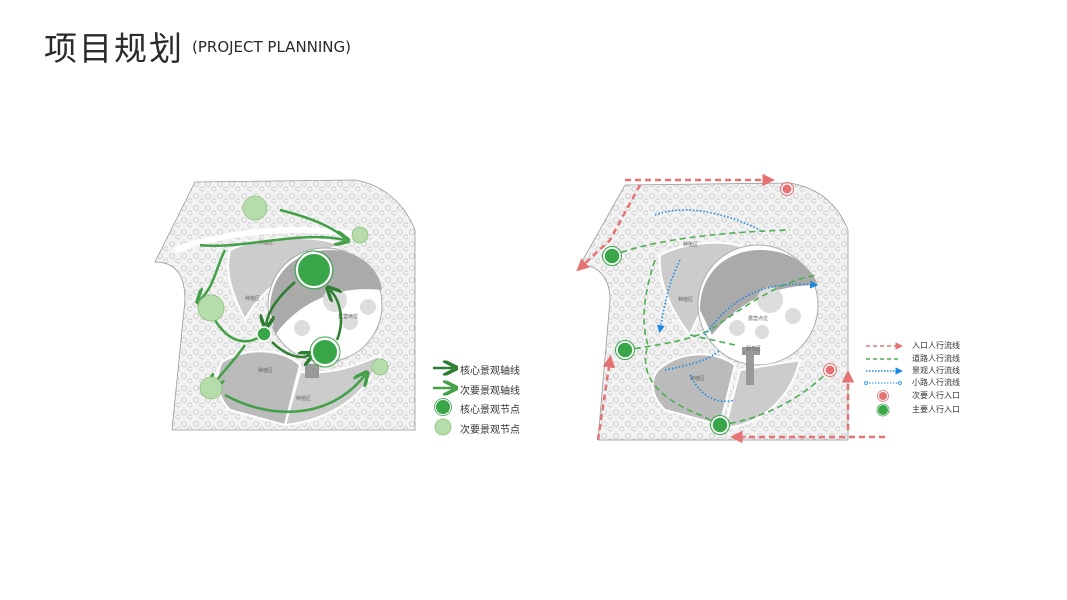 The height and width of the screenshot is (600, 1067). I want to click on green-circle-icon, so click(883, 410).